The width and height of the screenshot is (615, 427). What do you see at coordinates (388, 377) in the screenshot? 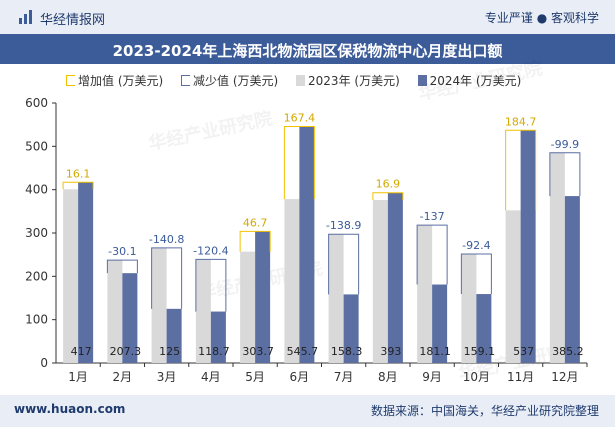
I see `x-tick-label-8: 8月` at bounding box center [388, 377].